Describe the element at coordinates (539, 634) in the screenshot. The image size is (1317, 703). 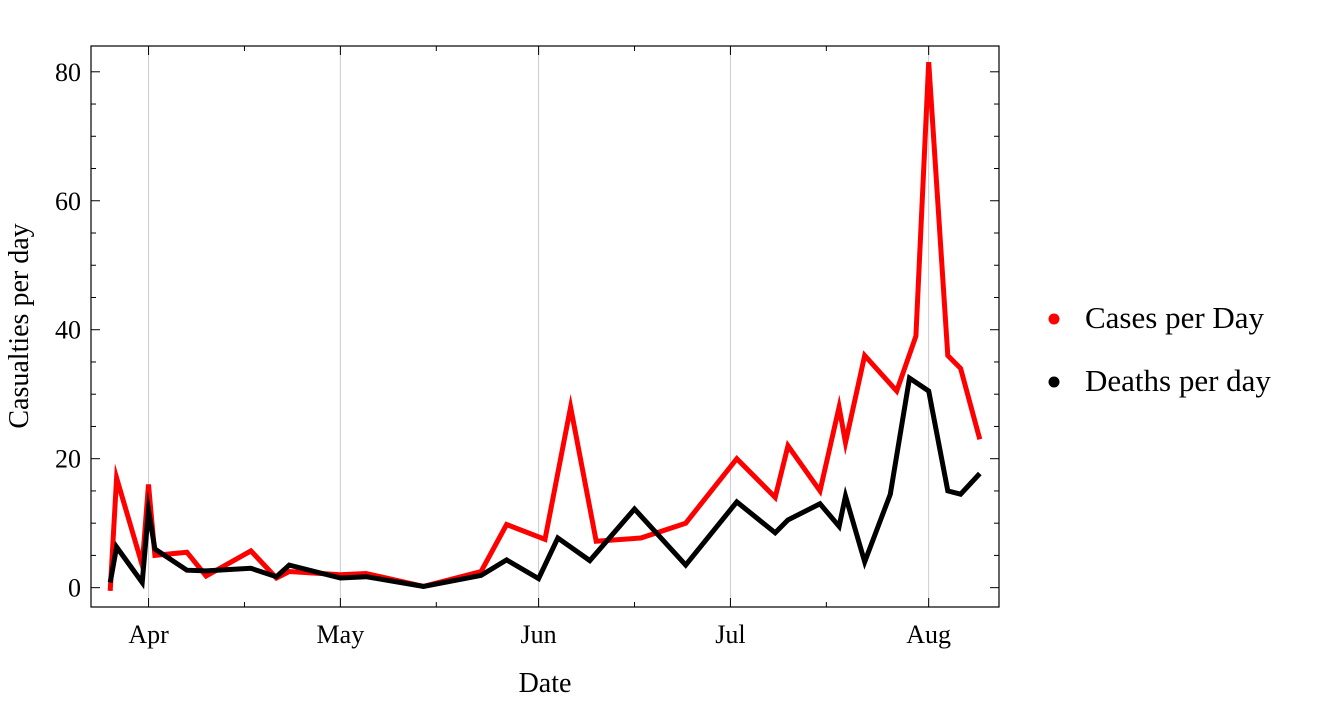
I see `x-tick-label: Jun` at that location.